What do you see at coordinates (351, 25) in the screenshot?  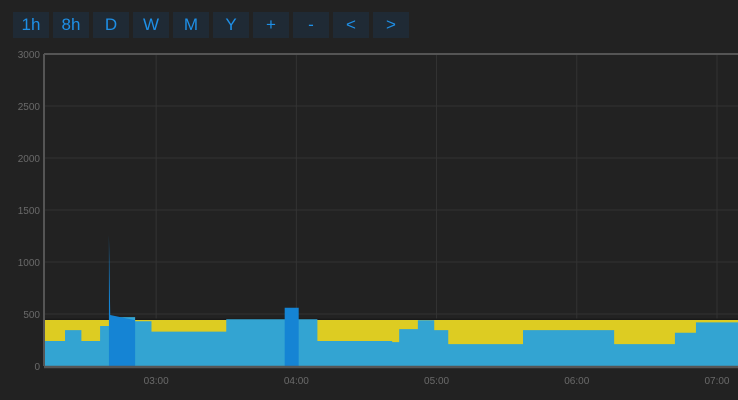 I see `pan-back-button: <` at bounding box center [351, 25].